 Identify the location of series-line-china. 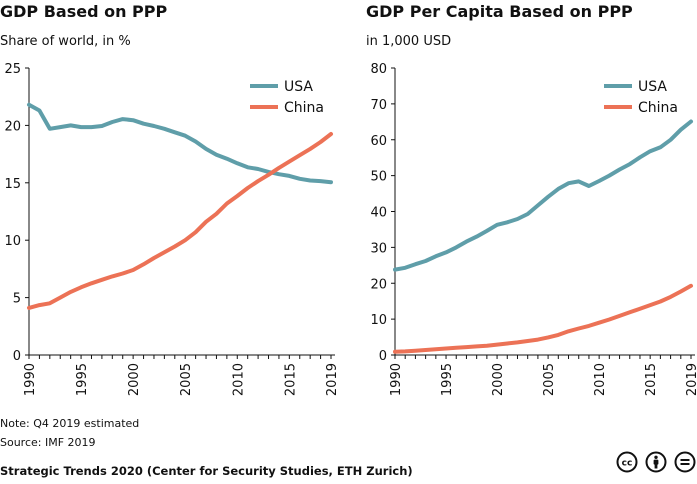
(543, 318).